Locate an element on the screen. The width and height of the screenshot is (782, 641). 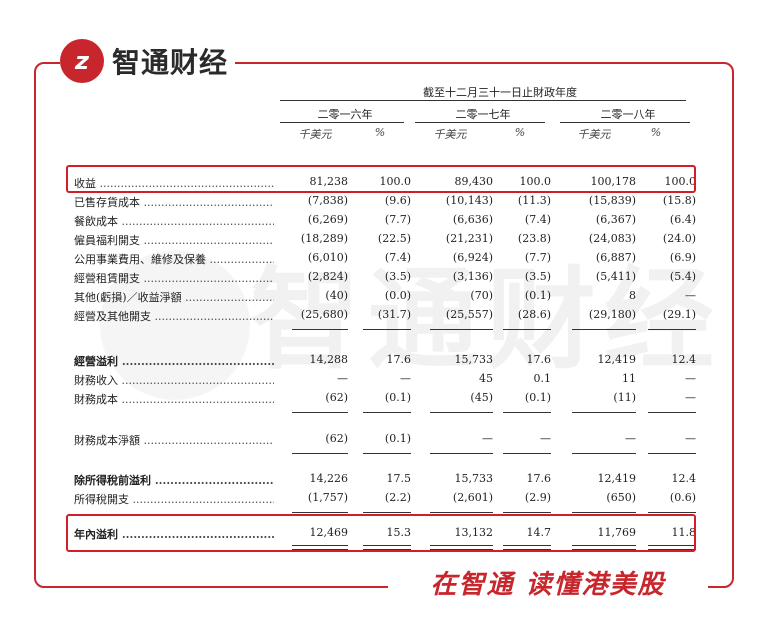
row-label: 其他(虧損)／收益淨額 is located at coordinates (174, 297).